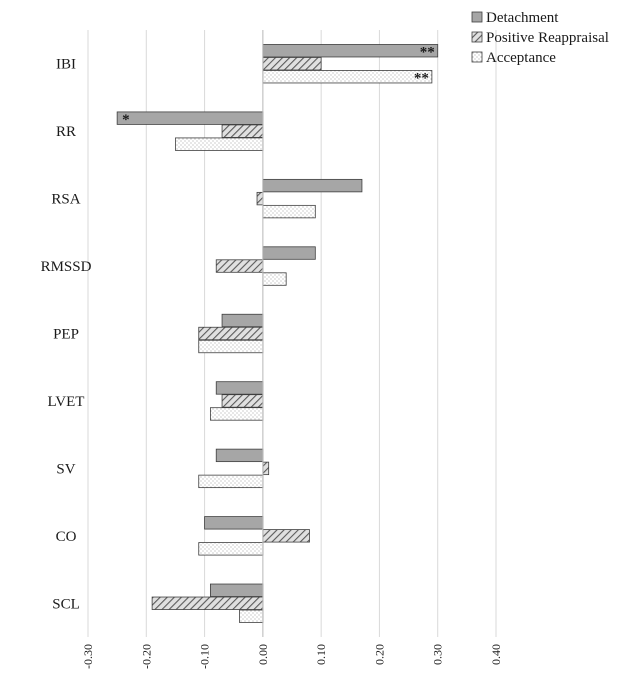 The width and height of the screenshot is (637, 681). Describe the element at coordinates (146, 656) in the screenshot. I see `x-tick-label: -0.20` at that location.